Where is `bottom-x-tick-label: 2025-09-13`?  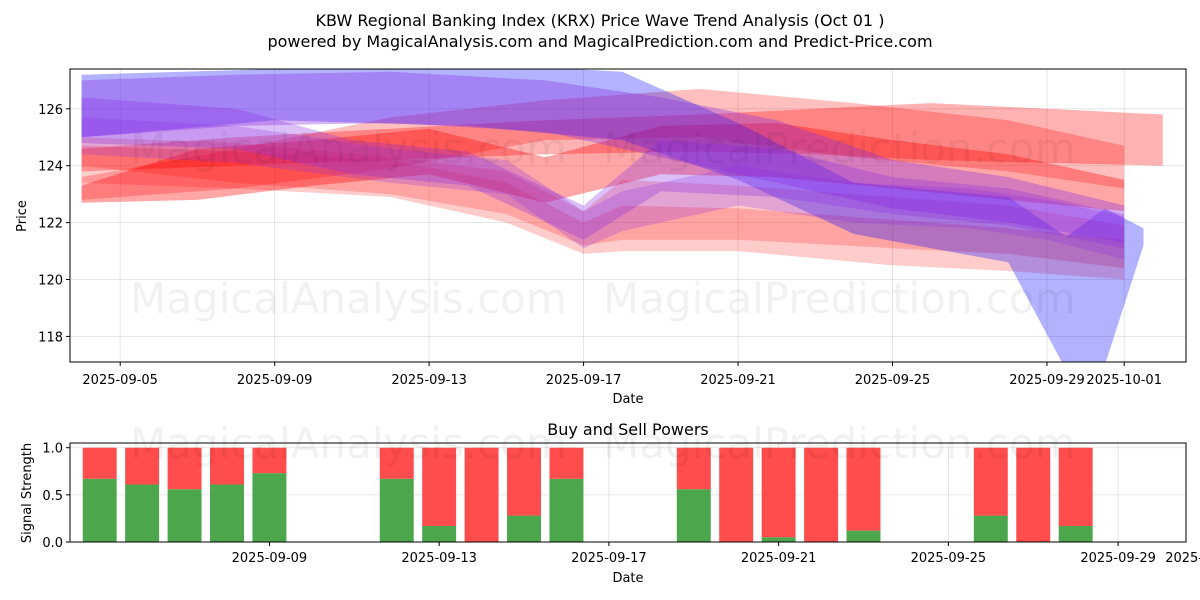
bottom-x-tick-label: 2025-09-13 is located at coordinates (439, 558).